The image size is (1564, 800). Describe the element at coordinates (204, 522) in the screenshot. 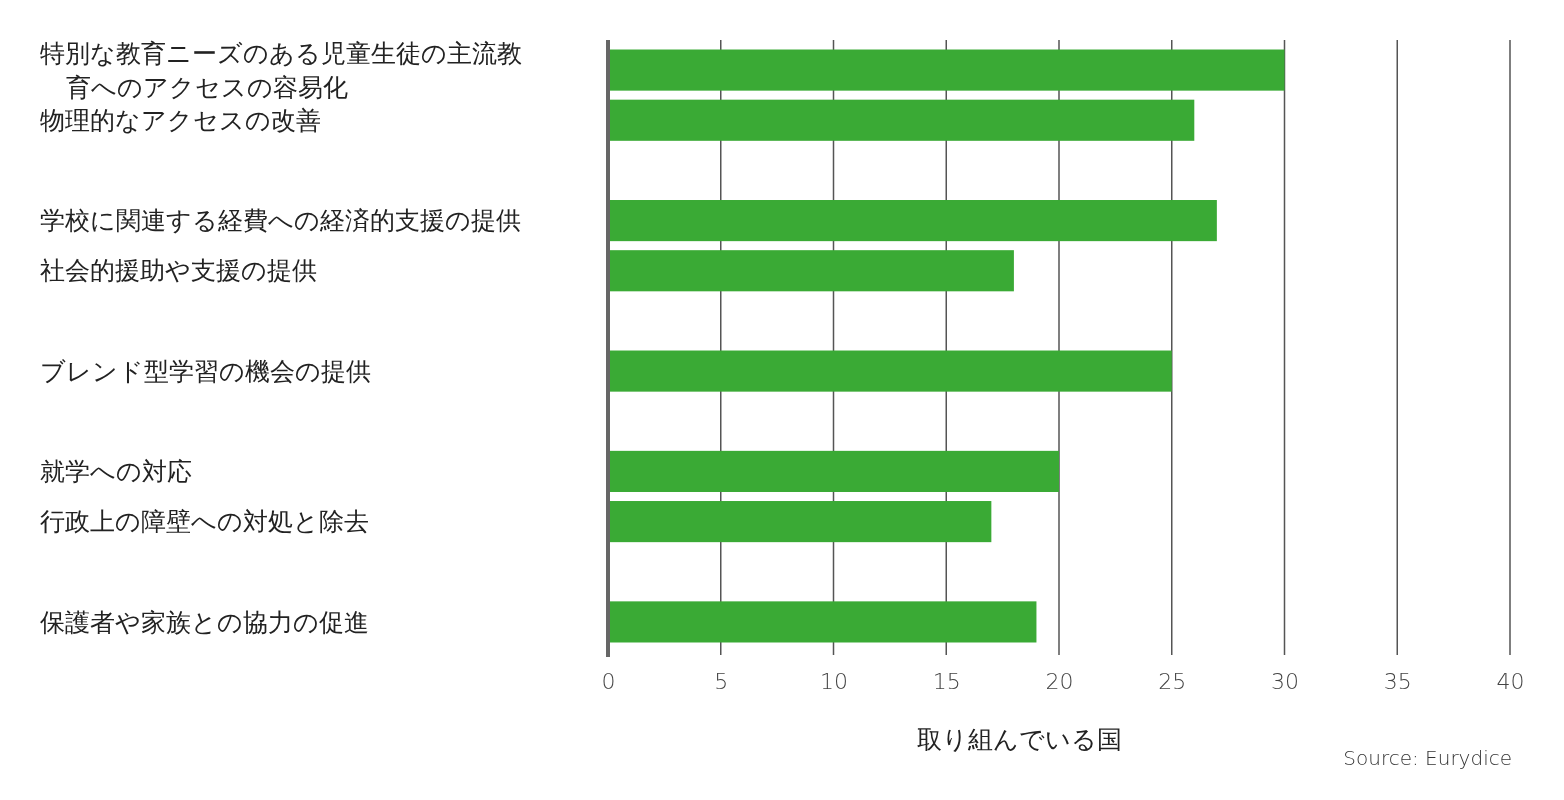

I see `y-tick-label: 行政上の障壁への対処と除去` at that location.